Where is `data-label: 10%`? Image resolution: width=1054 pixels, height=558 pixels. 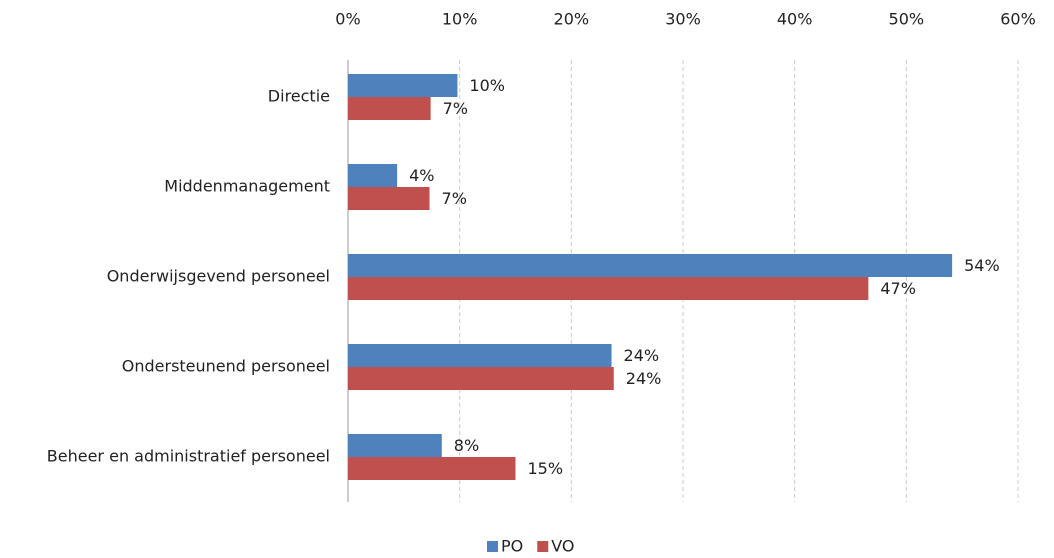
data-label: 10% is located at coordinates (487, 85).